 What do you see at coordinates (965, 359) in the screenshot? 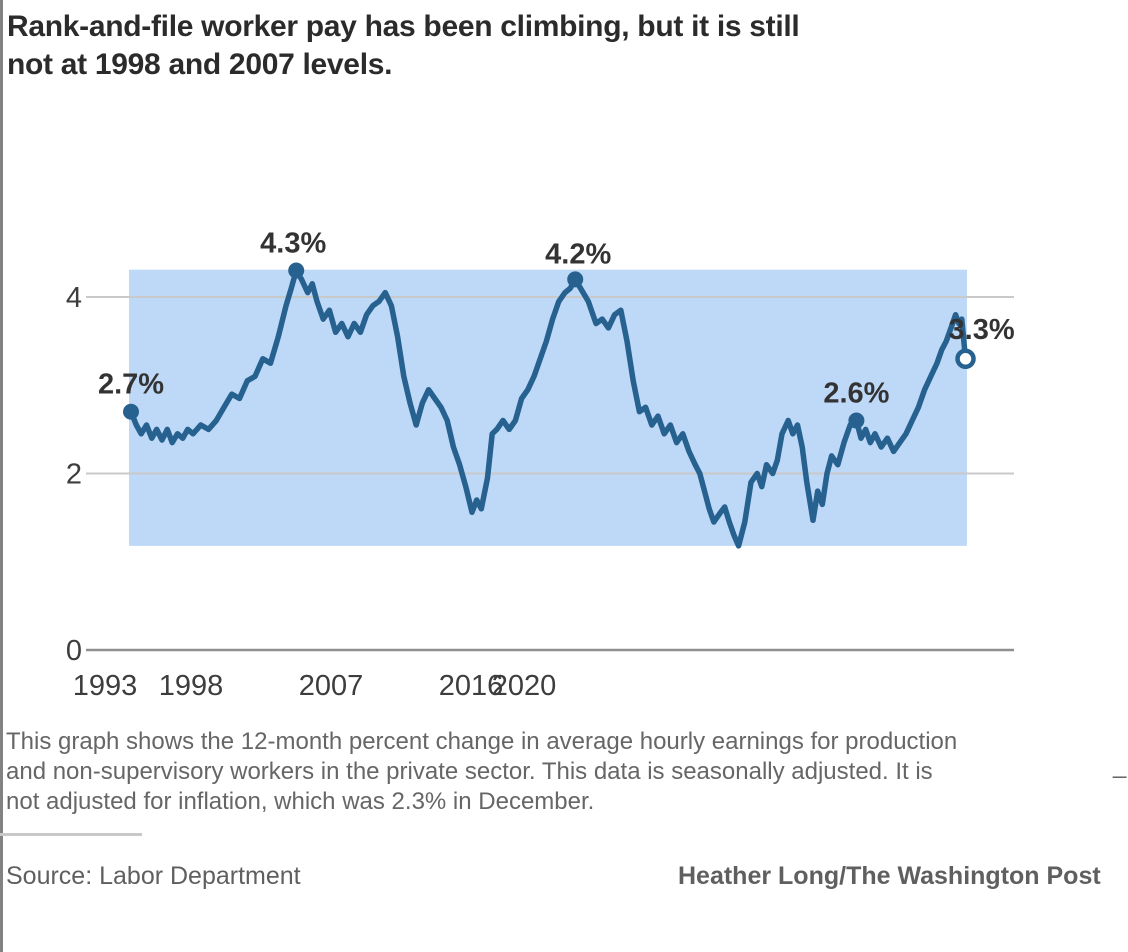
I see `latest-point-open-marker` at bounding box center [965, 359].